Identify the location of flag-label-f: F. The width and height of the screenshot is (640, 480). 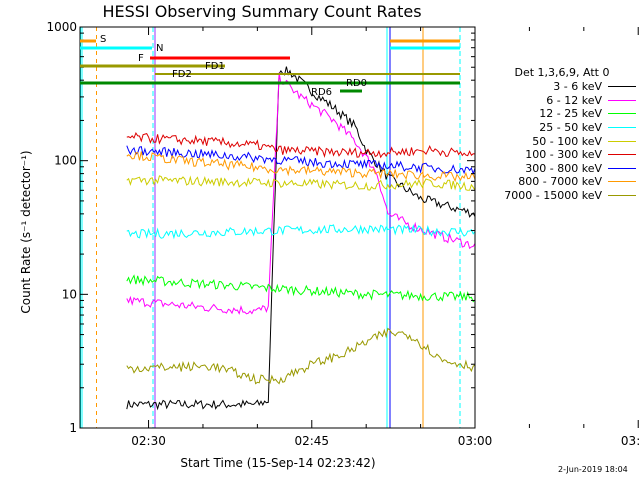
(141, 58).